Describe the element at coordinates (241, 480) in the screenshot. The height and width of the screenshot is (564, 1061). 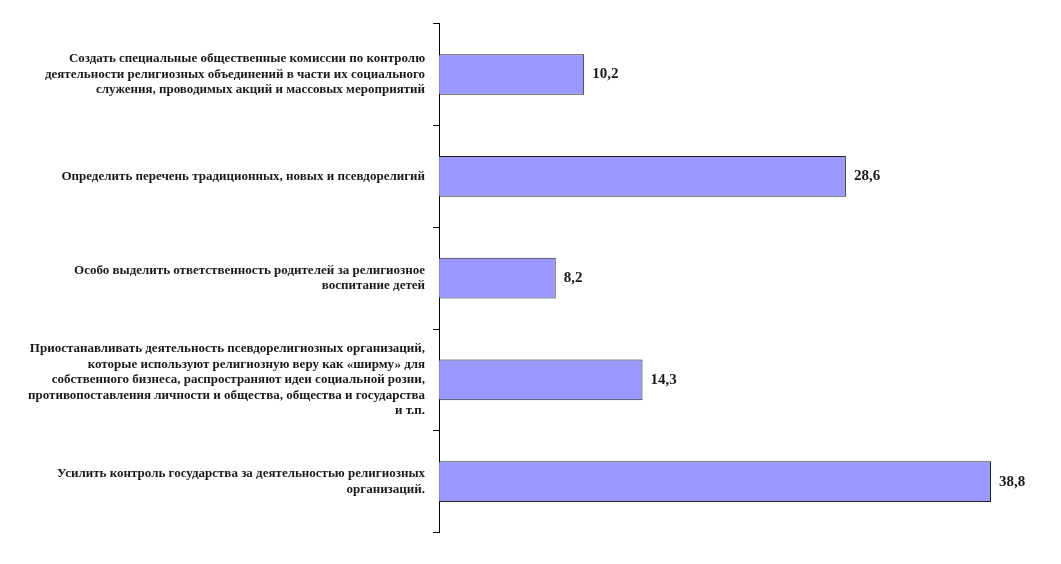
I see `y-tick-label: Усилить контроль государства за деятельностью религиозных организаций.` at that location.